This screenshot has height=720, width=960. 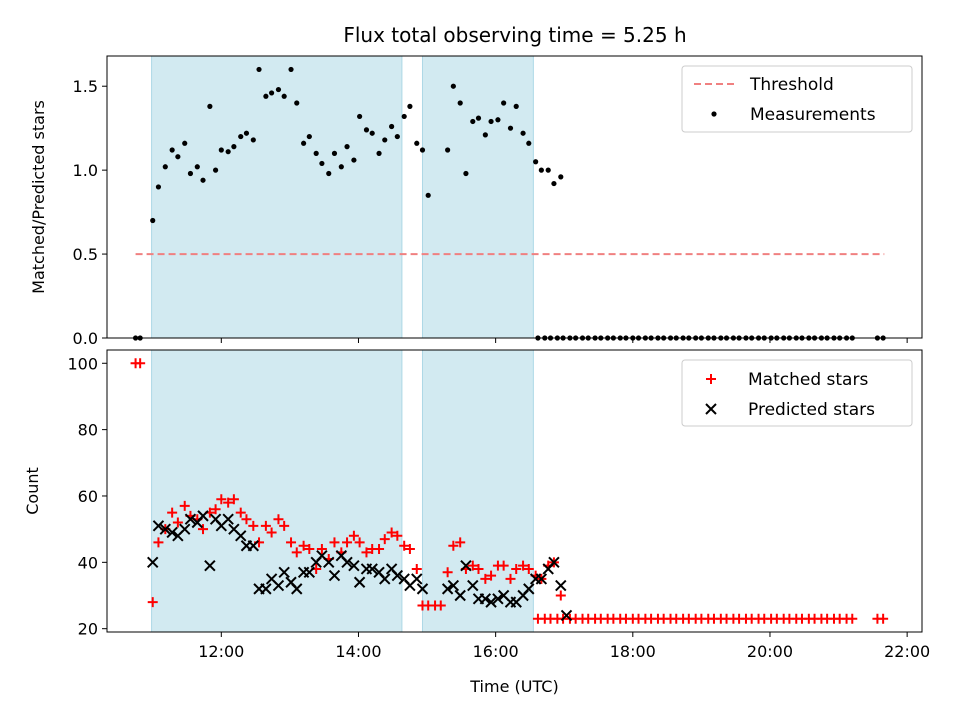 I want to click on top-x-ticks, so click(x=564, y=340).